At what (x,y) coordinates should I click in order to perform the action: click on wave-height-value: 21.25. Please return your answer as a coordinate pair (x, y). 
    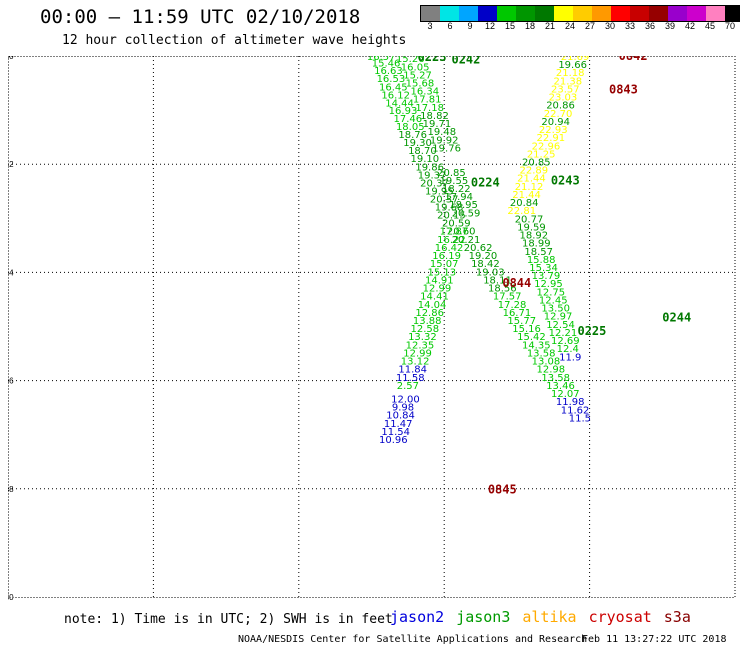
    Looking at the image, I should click on (541, 154).